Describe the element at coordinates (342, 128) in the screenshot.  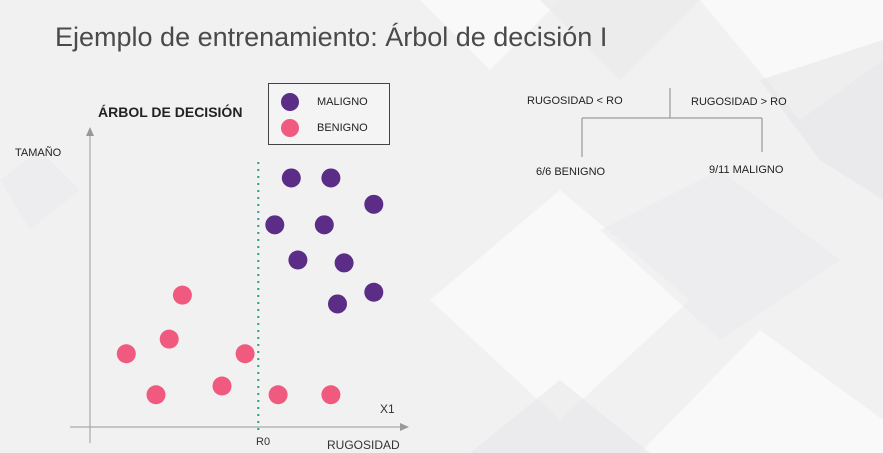
I see `legend-label-benigno: BENIGNO` at that location.